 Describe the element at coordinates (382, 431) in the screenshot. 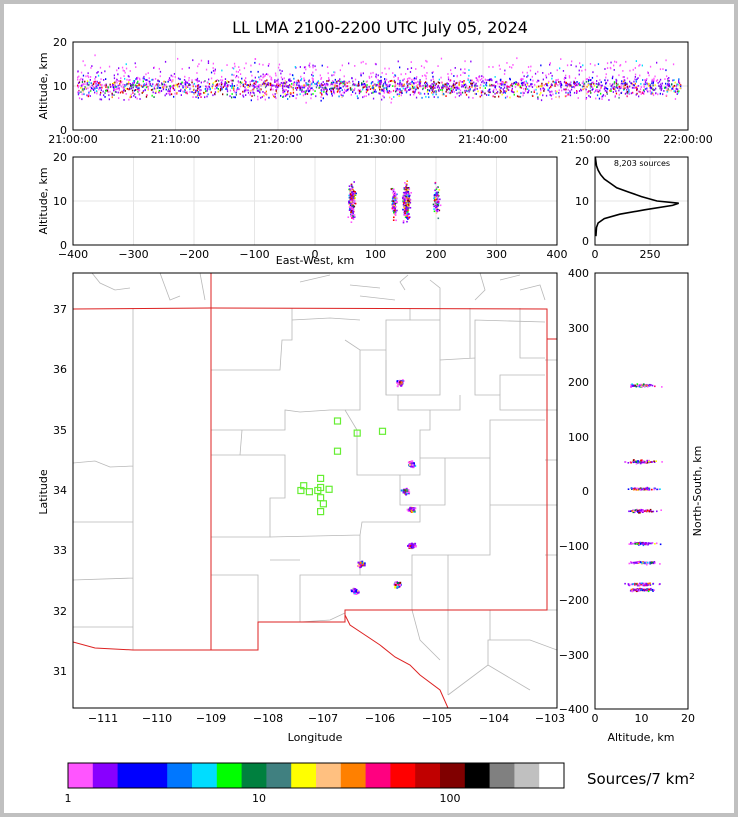

I see `lma-station-marker` at that location.